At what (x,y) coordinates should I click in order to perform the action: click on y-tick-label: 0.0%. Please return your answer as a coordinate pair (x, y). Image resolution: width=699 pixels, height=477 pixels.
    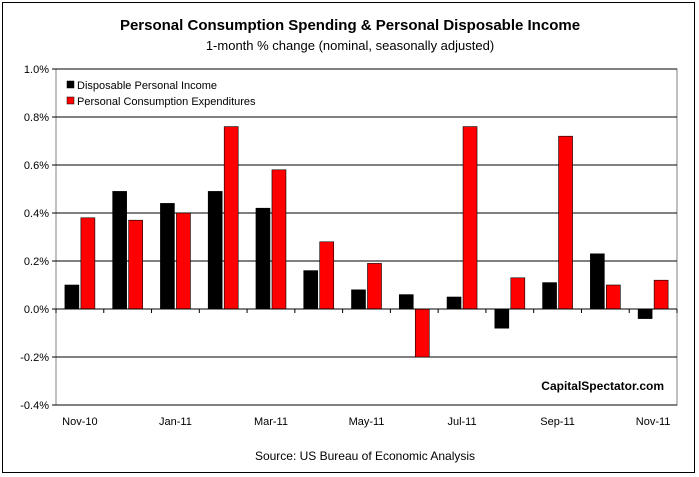
    Looking at the image, I should click on (36, 310).